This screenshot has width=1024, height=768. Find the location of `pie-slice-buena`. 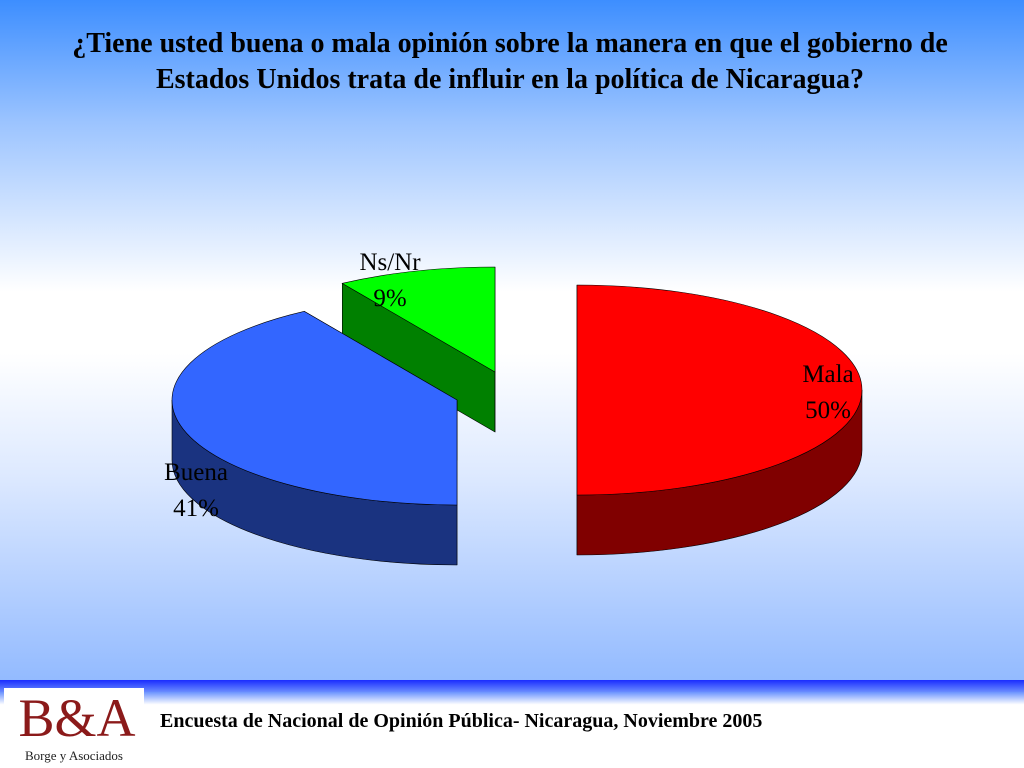

pie-slice-buena is located at coordinates (314, 438).